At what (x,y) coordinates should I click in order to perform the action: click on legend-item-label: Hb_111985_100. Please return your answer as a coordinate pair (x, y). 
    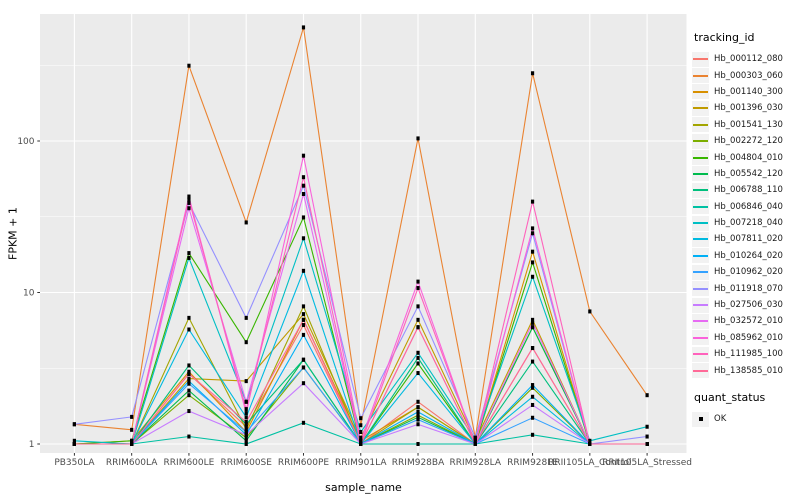
    Looking at the image, I should click on (748, 354).